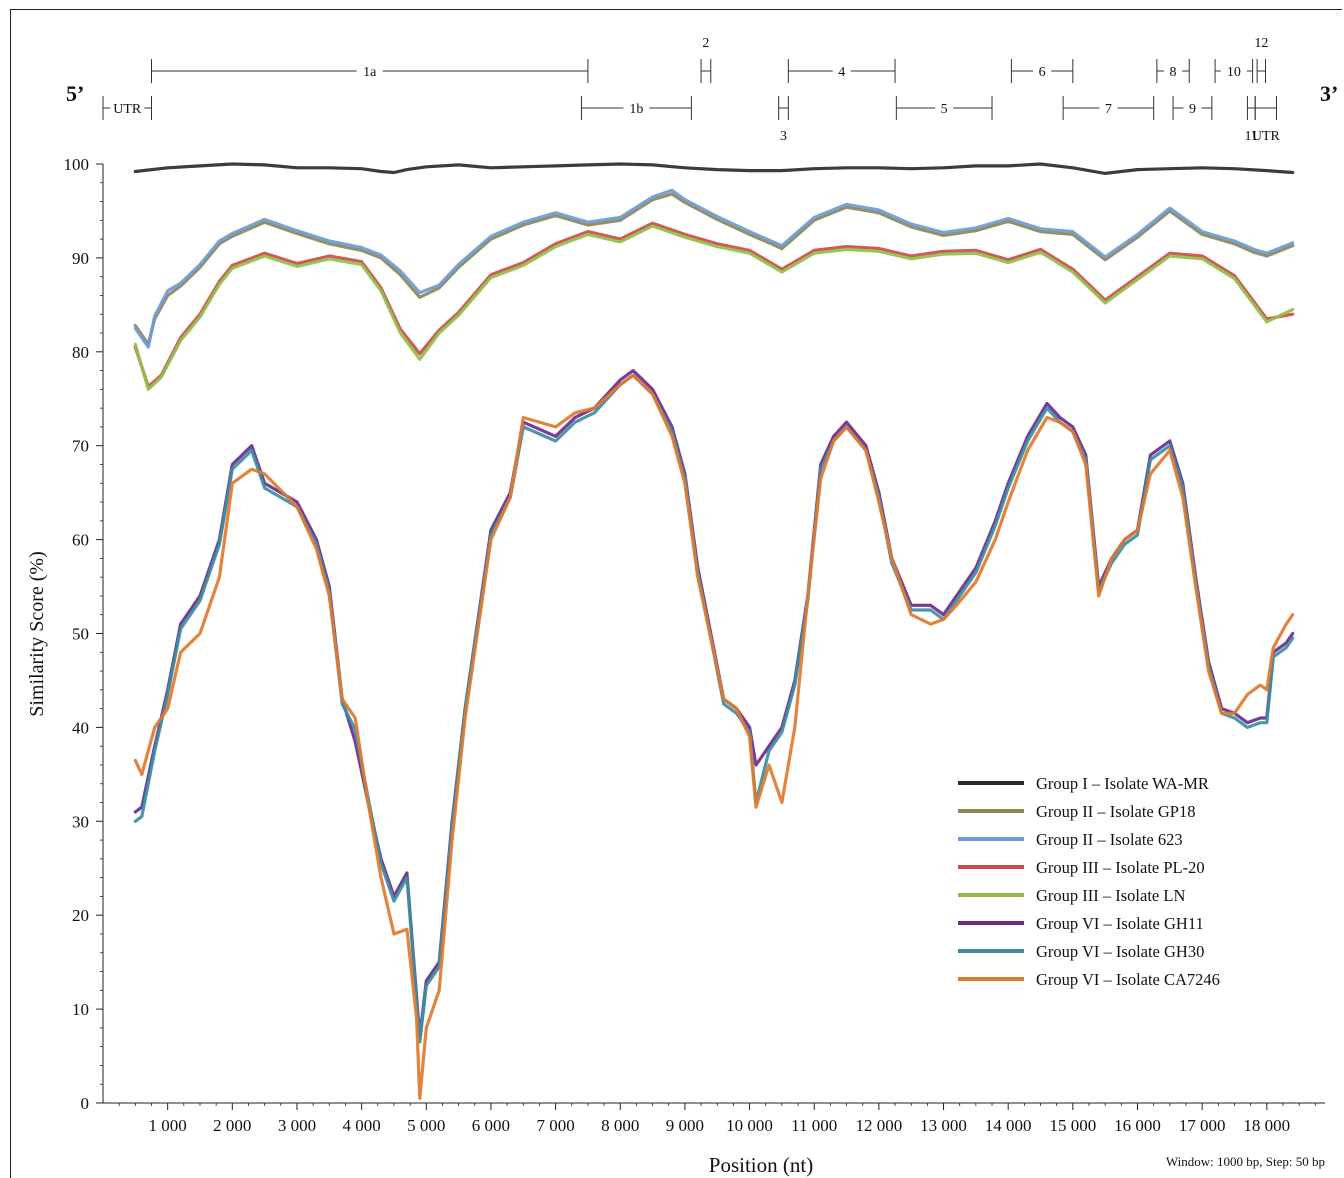 The width and height of the screenshot is (1344, 1178). What do you see at coordinates (80, 352) in the screenshot?
I see `y-tick-label: 80` at bounding box center [80, 352].